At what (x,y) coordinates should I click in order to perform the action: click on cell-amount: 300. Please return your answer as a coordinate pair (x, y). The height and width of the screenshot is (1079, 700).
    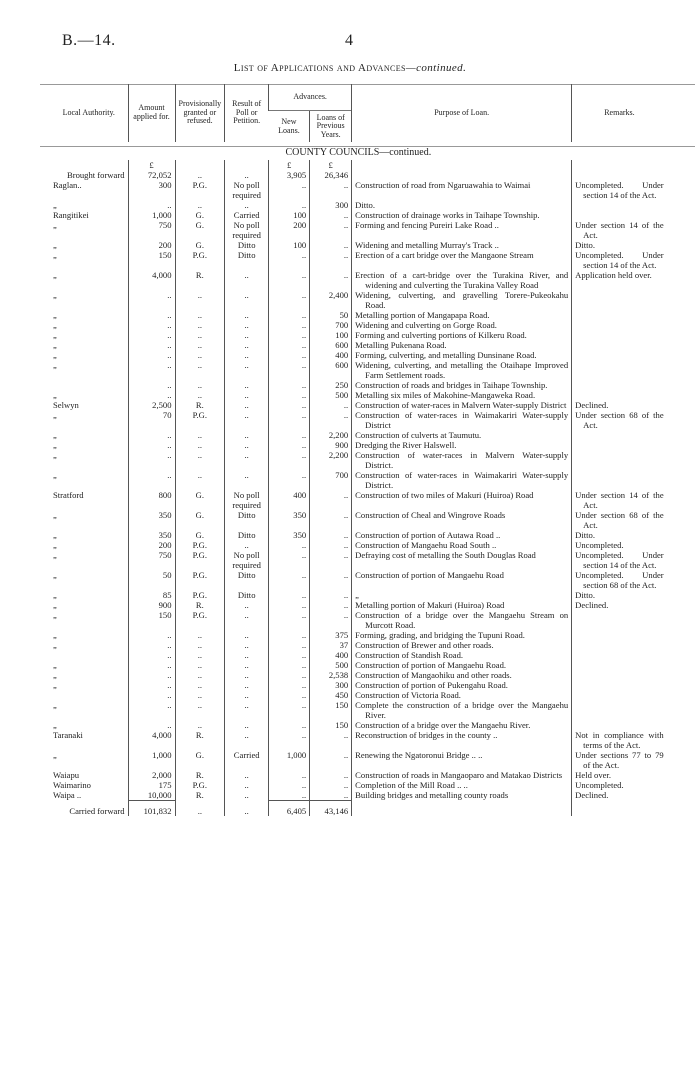
    Looking at the image, I should click on (151, 190).